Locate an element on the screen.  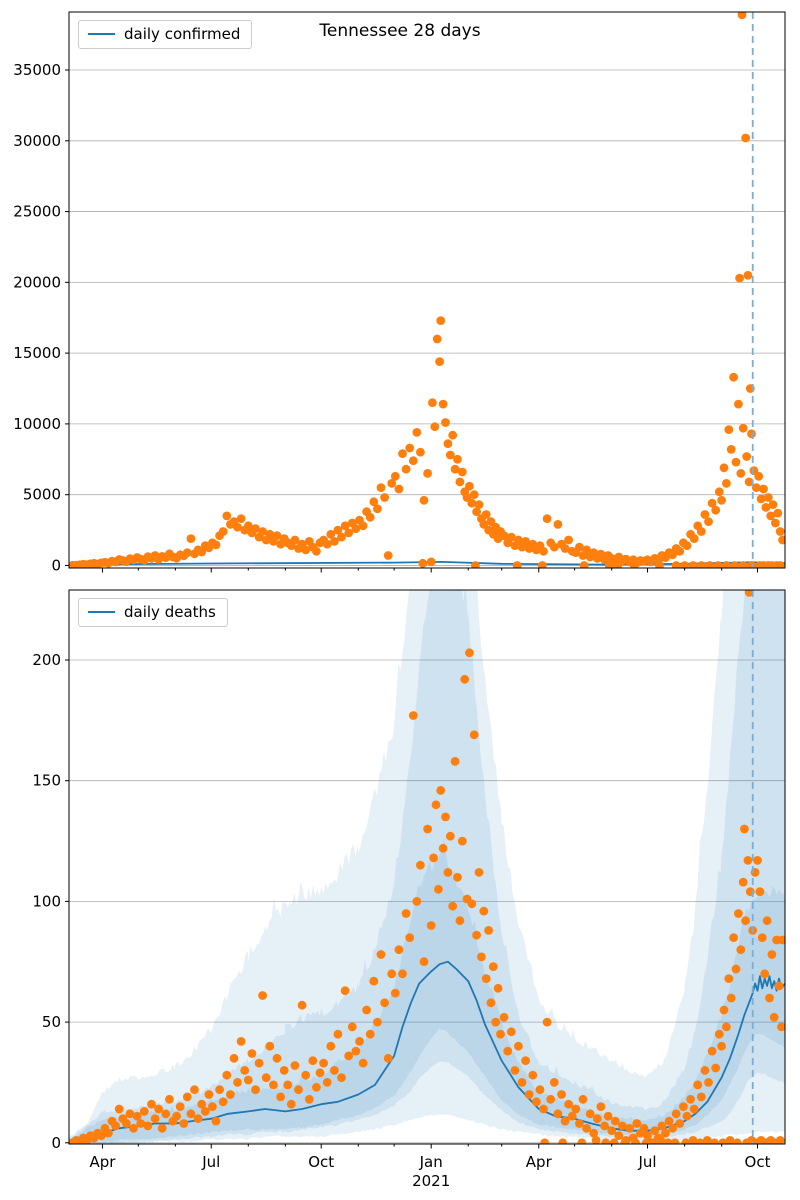
legend-line-swatch-confirmed is located at coordinates (101, 34).